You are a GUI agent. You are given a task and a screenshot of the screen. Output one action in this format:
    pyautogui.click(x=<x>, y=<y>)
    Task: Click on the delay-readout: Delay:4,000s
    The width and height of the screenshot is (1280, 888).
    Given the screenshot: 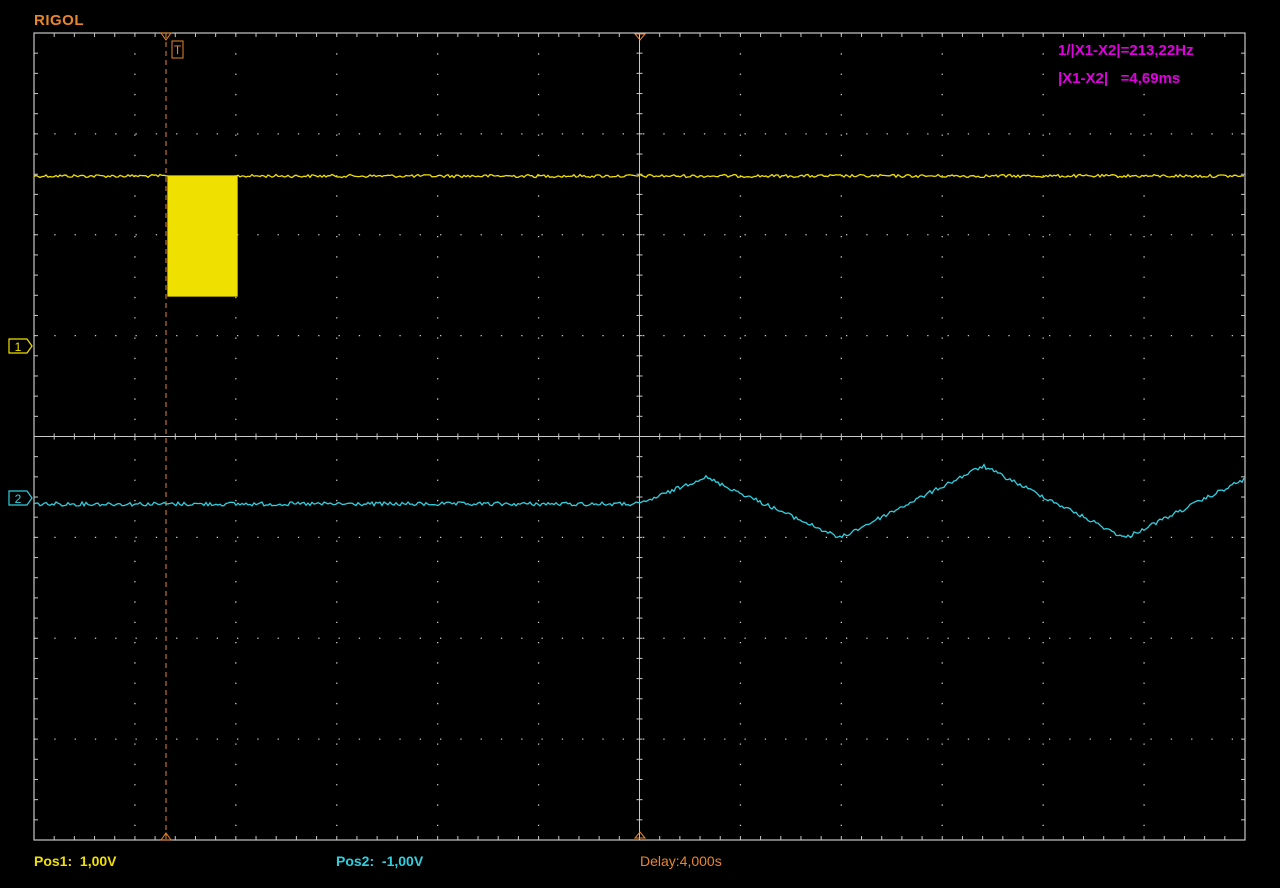 What is the action you would take?
    pyautogui.click(x=681, y=861)
    